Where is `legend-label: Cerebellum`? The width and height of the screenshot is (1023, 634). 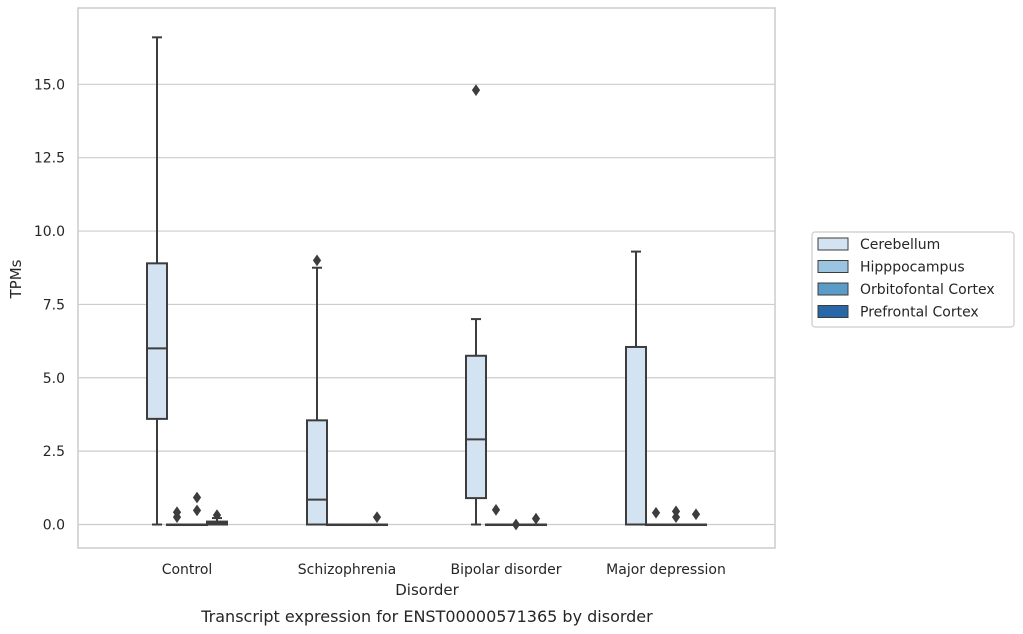
legend-label: Cerebellum is located at coordinates (900, 245).